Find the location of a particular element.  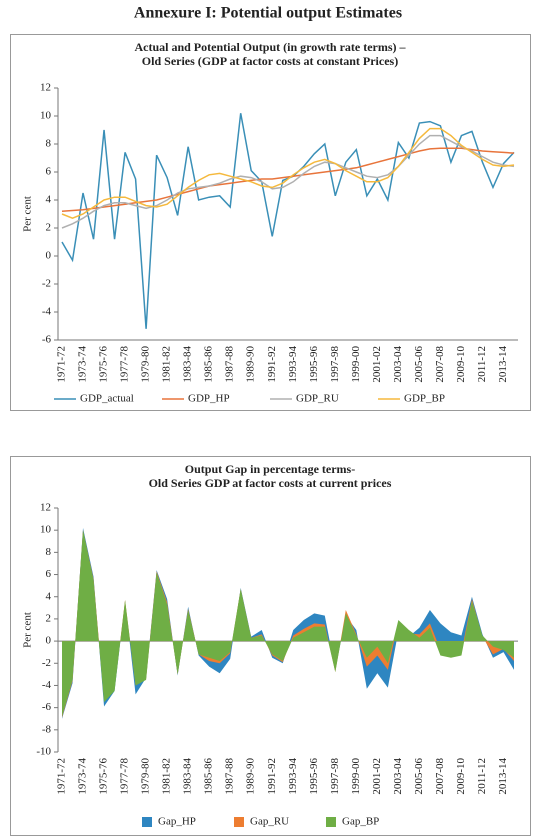

y-tick-label: -8 is located at coordinates (47, 729).